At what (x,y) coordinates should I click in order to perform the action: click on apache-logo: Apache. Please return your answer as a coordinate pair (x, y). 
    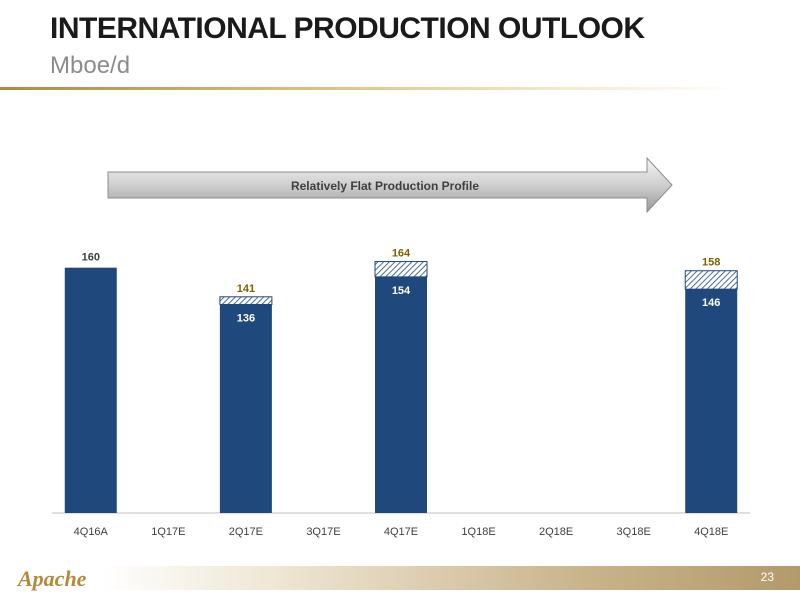
    Looking at the image, I should click on (52, 578).